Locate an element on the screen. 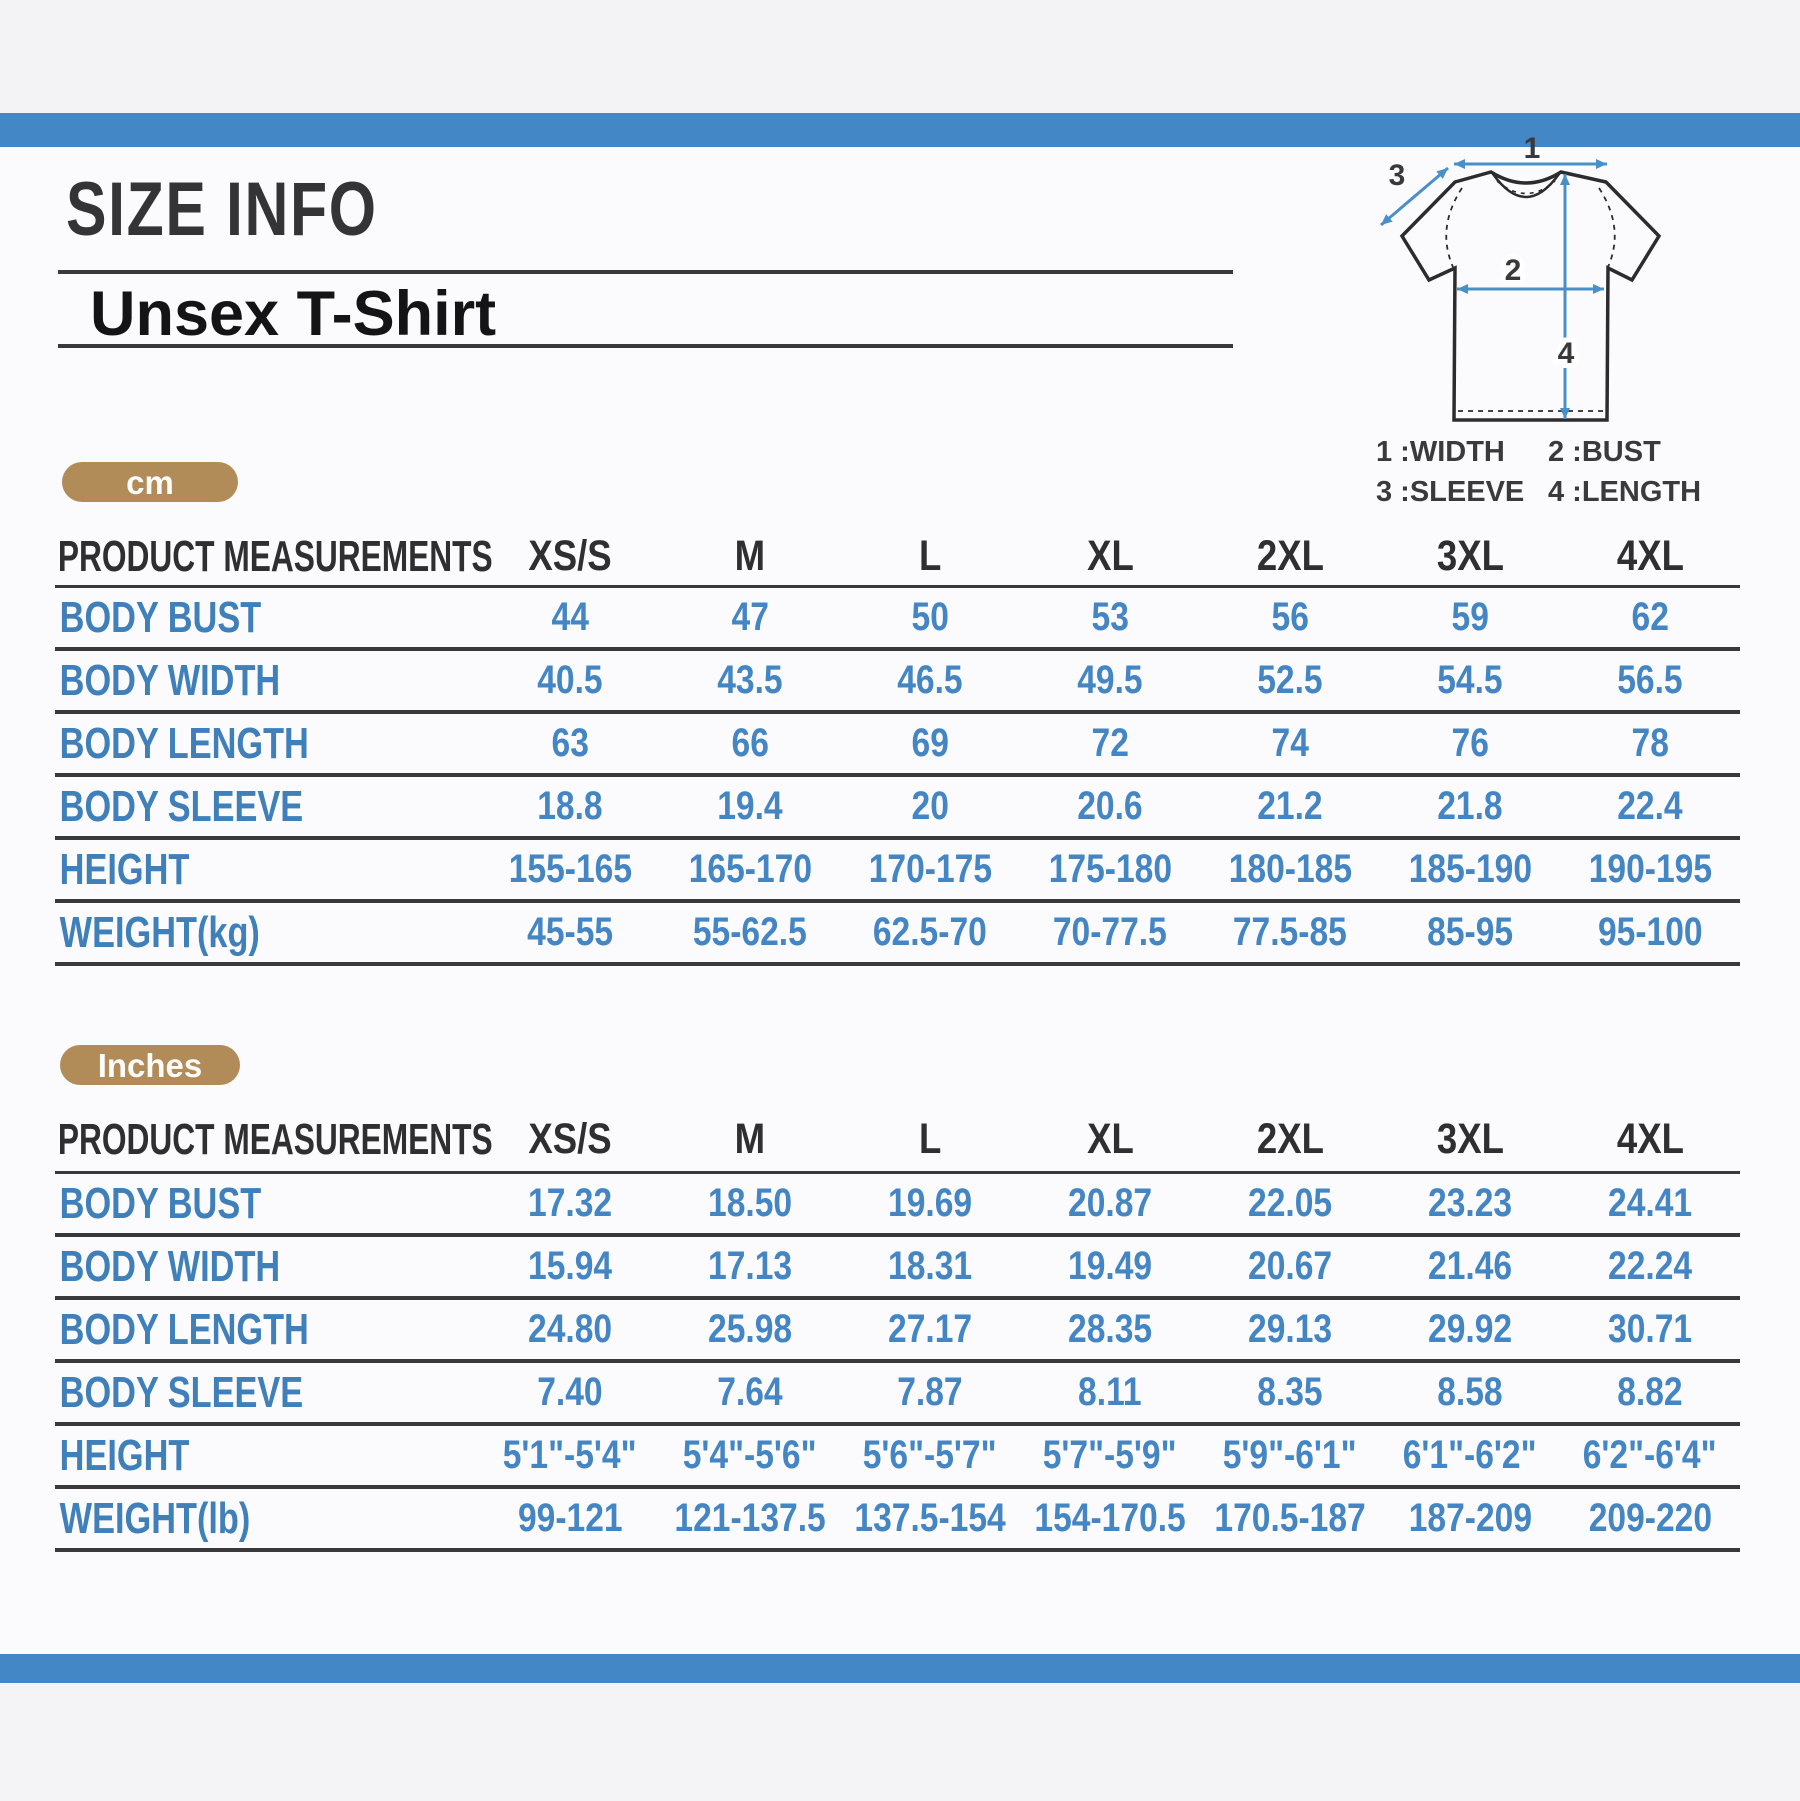  legend-item-width: 1 :WIDTH is located at coordinates (1440, 452).